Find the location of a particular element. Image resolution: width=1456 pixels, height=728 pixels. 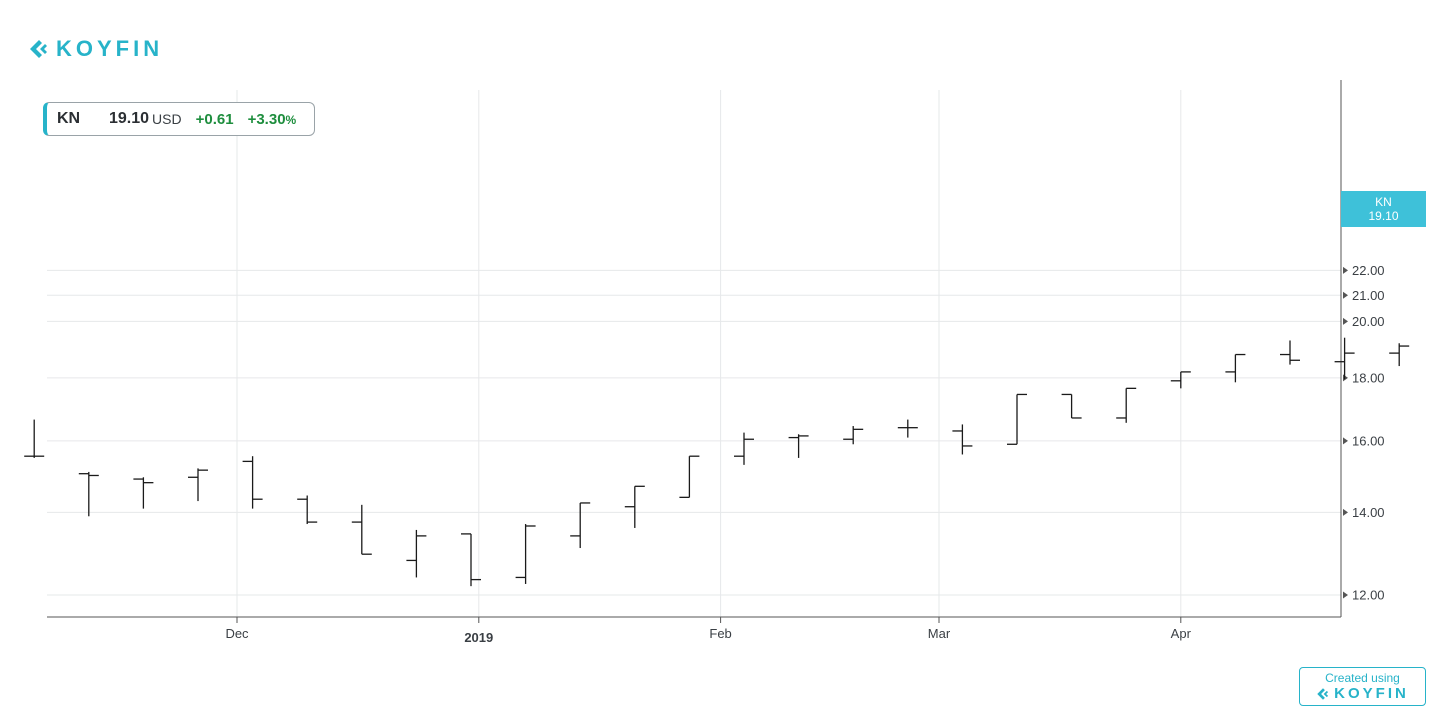

created-using-koyfin-link: Created using KOYFIN is located at coordinates (1362, 686).